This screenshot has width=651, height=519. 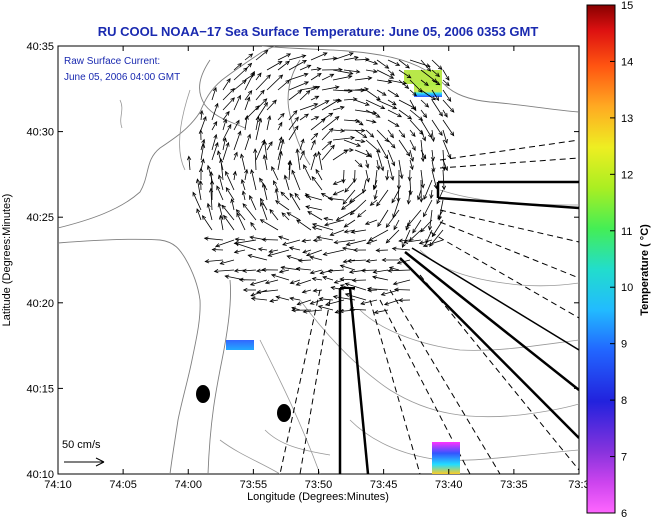 What do you see at coordinates (112, 61) in the screenshot?
I see `annotation-line1: Raw Surface Current:` at bounding box center [112, 61].